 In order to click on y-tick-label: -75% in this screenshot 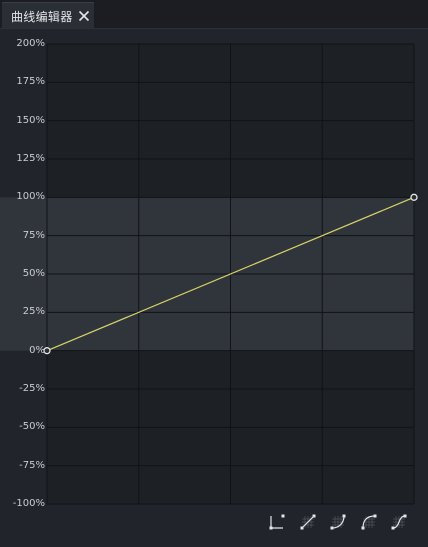, I will do `click(32, 465)`.